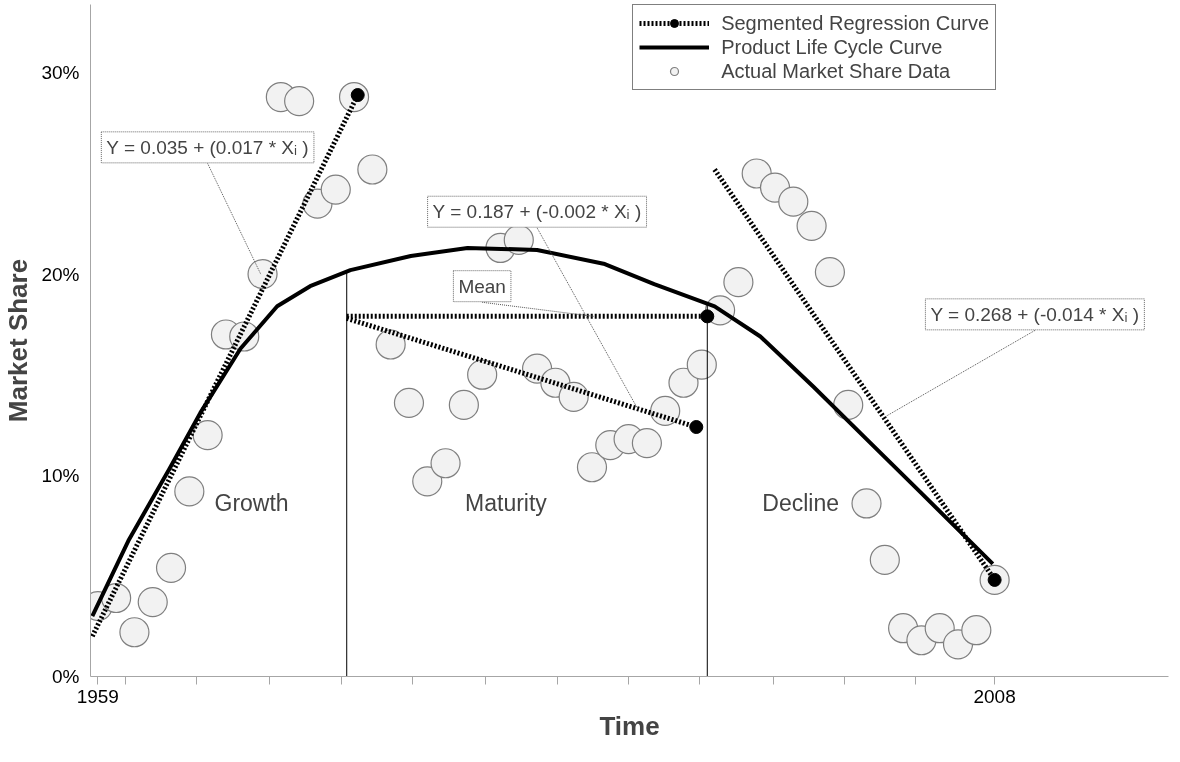  What do you see at coordinates (506, 503) in the screenshot?
I see `annotation: Maturity` at bounding box center [506, 503].